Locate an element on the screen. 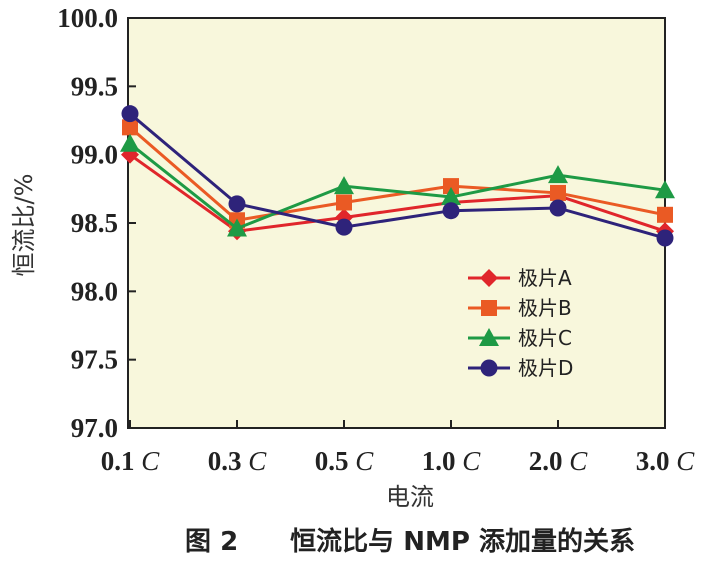 This screenshot has width=717, height=561. y-tick-label: 97.0 is located at coordinates (94, 428).